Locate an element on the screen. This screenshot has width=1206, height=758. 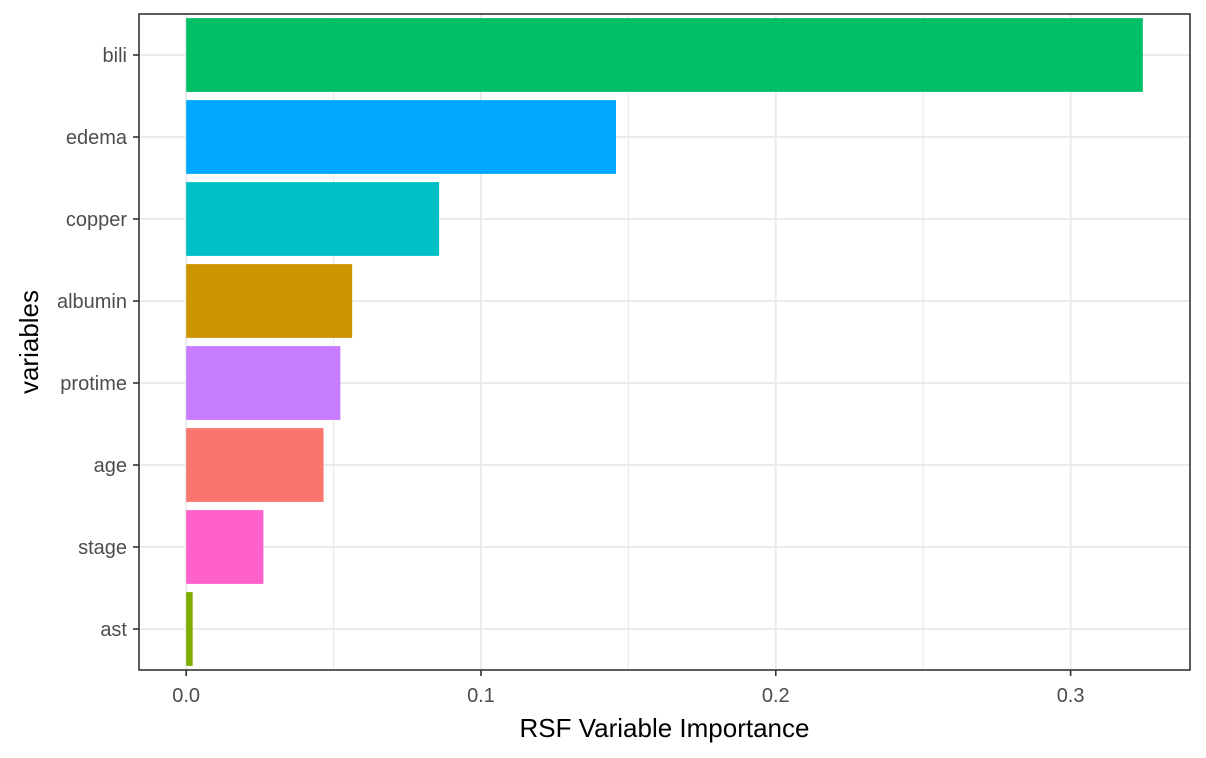
y-tick-label: age is located at coordinates (110, 466).